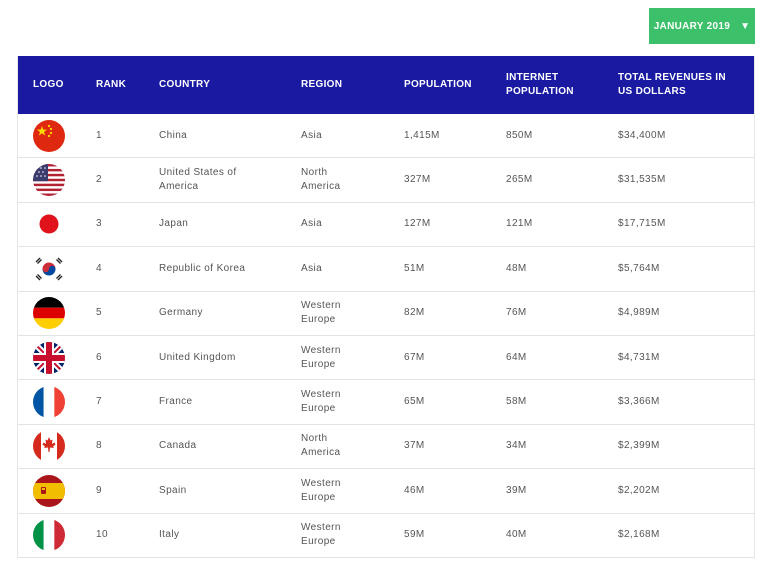 This screenshot has width=770, height=561. I want to click on germany-flag-icon, so click(49, 313).